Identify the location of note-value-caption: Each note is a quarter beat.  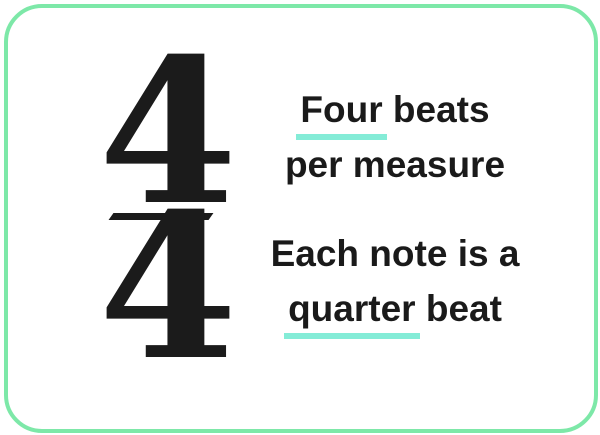
(395, 282).